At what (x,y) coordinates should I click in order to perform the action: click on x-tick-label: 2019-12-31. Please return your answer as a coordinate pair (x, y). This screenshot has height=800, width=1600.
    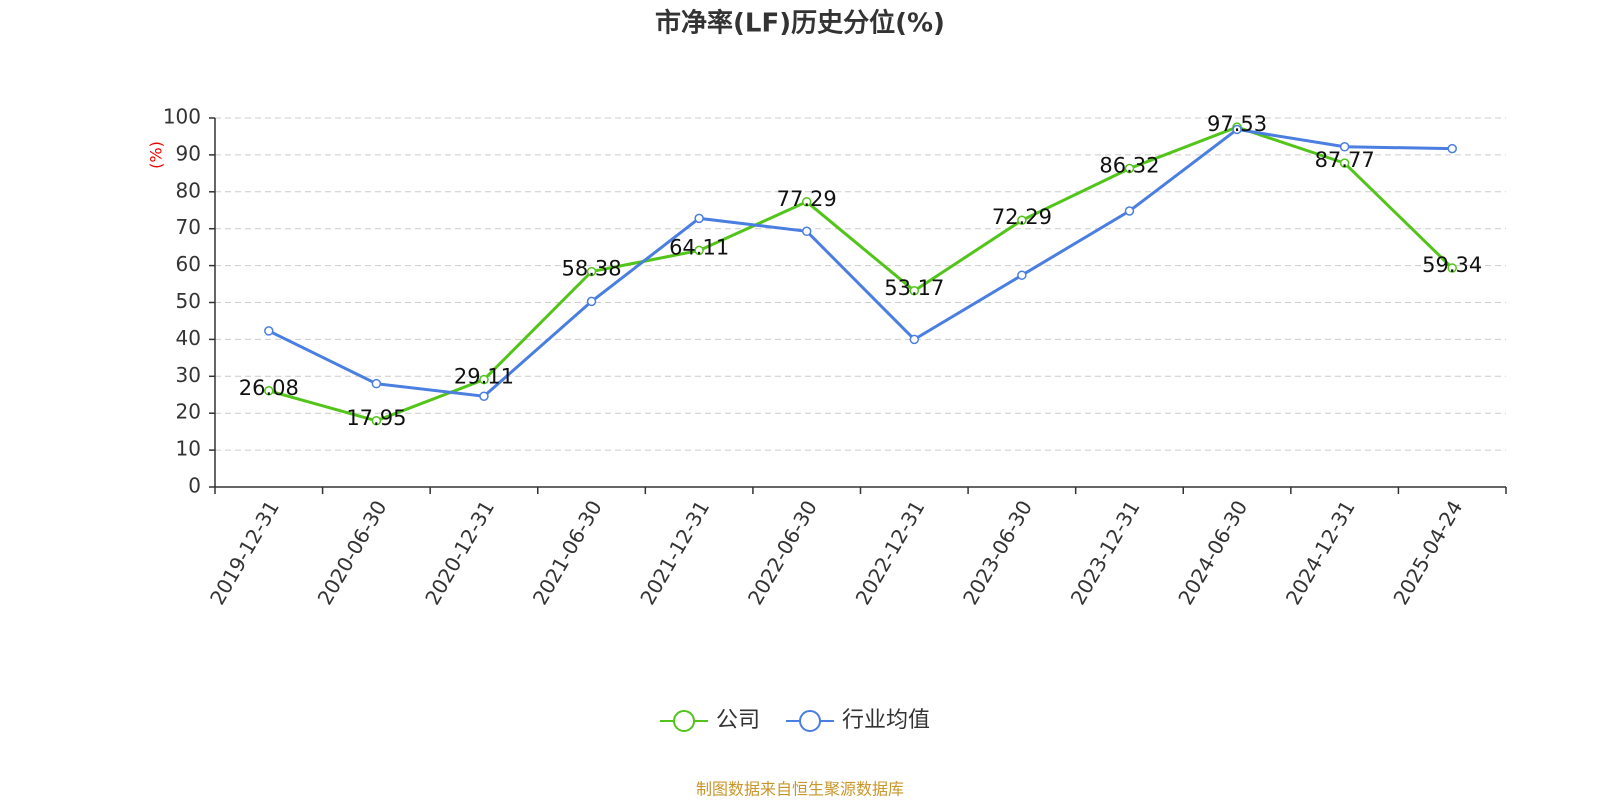
    Looking at the image, I should click on (244, 552).